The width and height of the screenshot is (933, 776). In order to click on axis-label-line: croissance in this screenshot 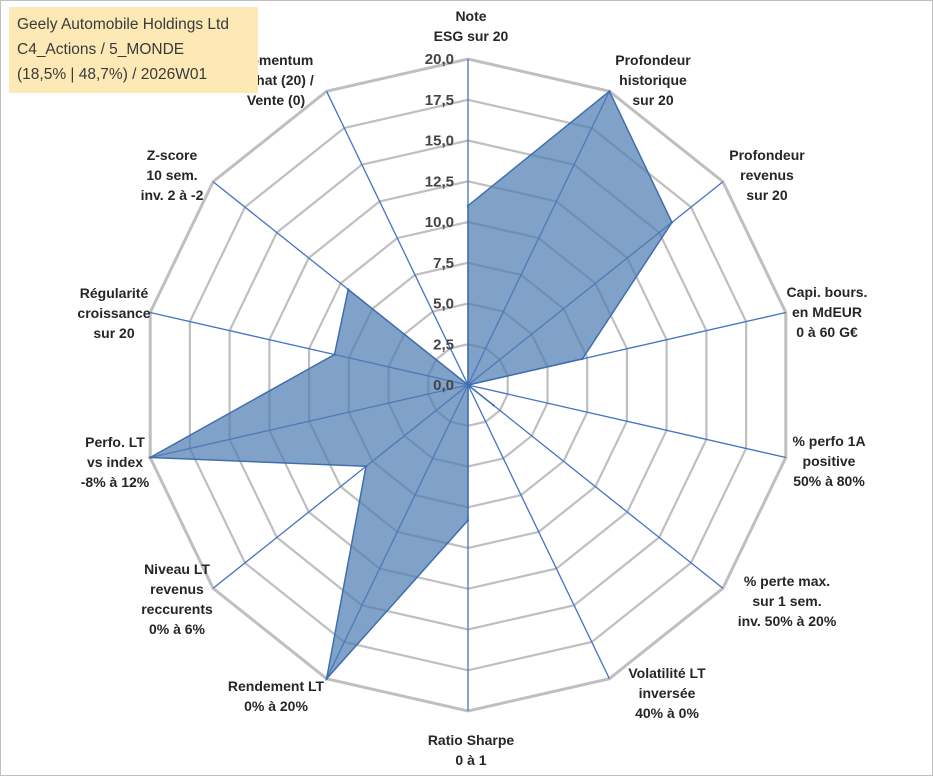, I will do `click(113, 313)`.